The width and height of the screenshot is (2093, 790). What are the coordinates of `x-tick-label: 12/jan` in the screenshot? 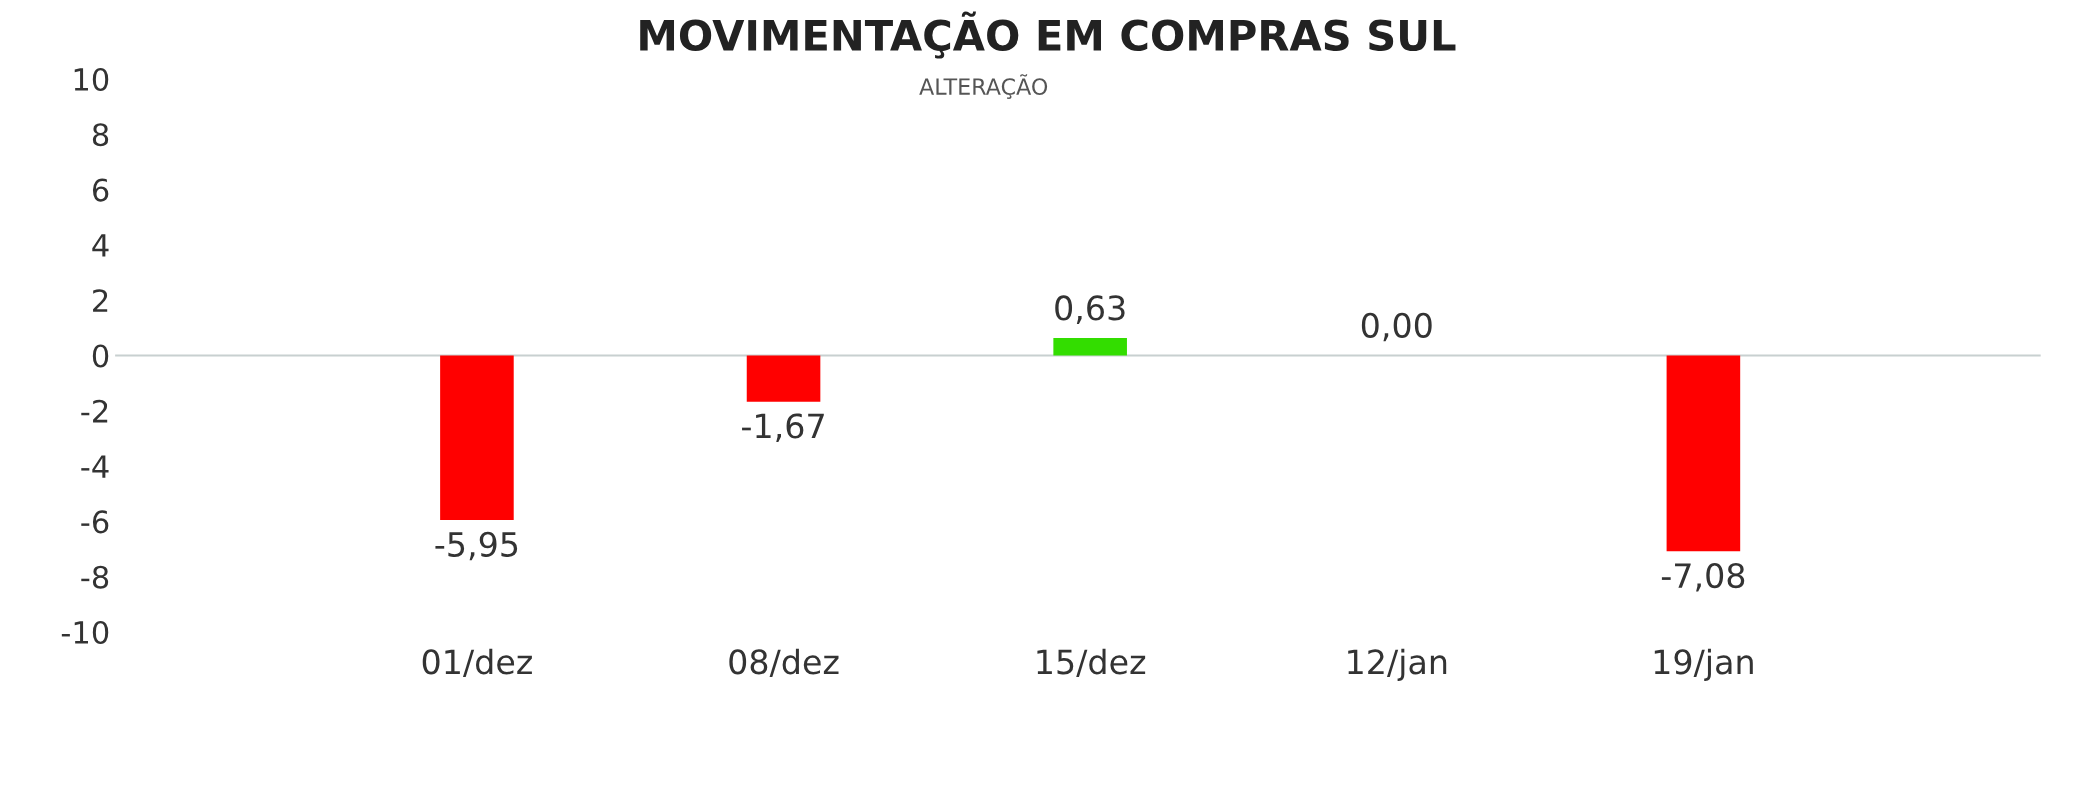 It's located at (1397, 664).